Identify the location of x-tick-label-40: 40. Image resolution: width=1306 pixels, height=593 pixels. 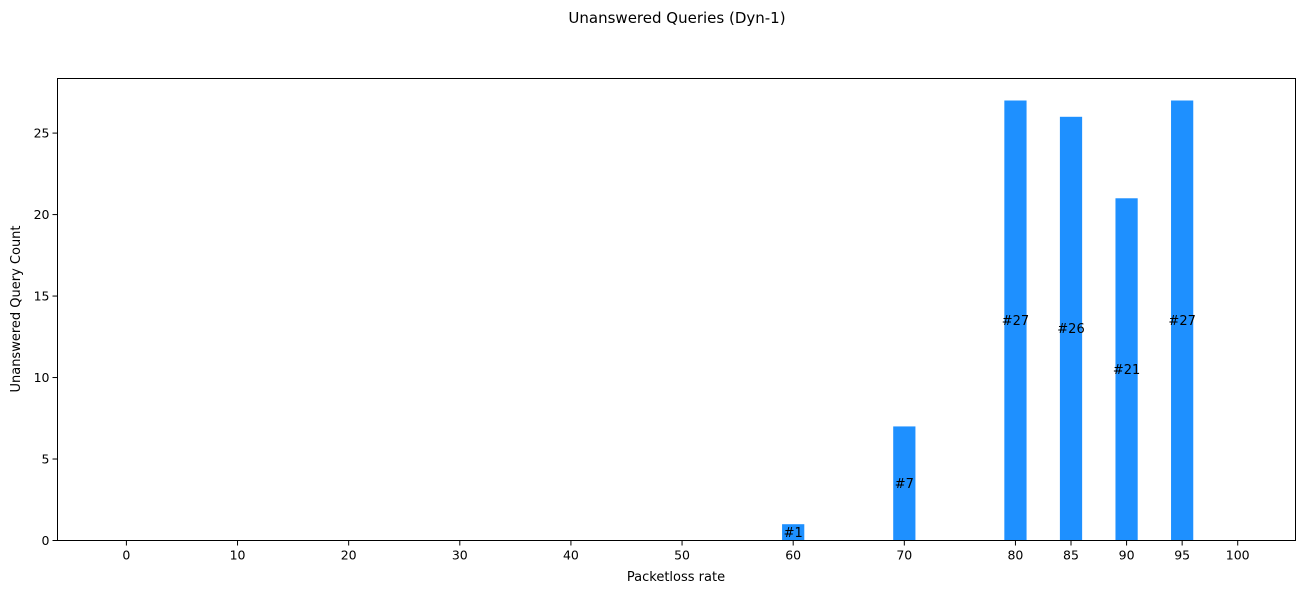
(571, 555).